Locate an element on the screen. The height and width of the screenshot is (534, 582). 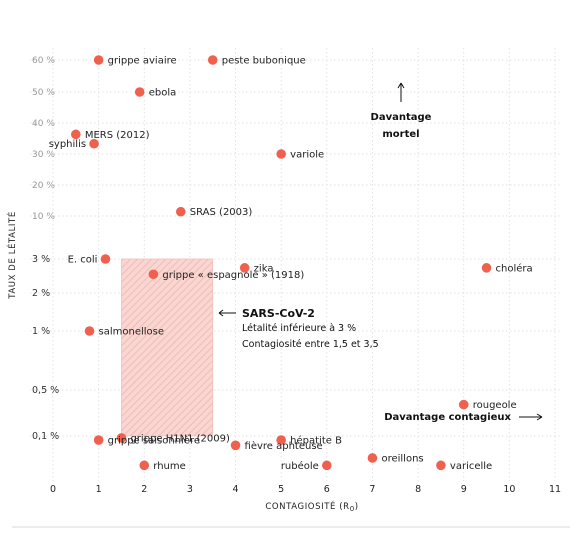
sars-annotation-title: SARS-CoV-2 is located at coordinates (278, 313).